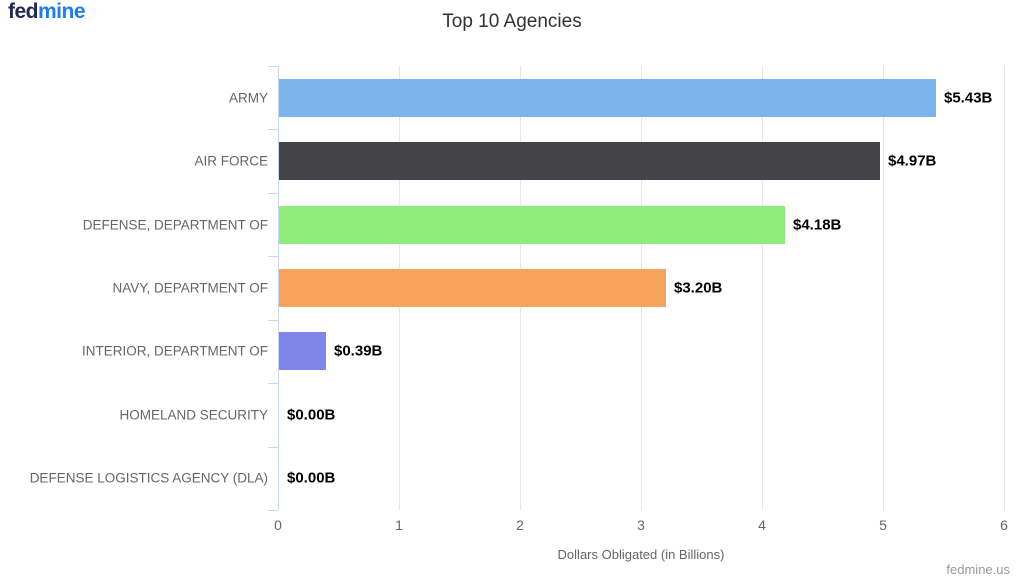 Image resolution: width=1024 pixels, height=585 pixels. Describe the element at coordinates (278, 525) in the screenshot. I see `x-axis-tick-label: 0` at that location.